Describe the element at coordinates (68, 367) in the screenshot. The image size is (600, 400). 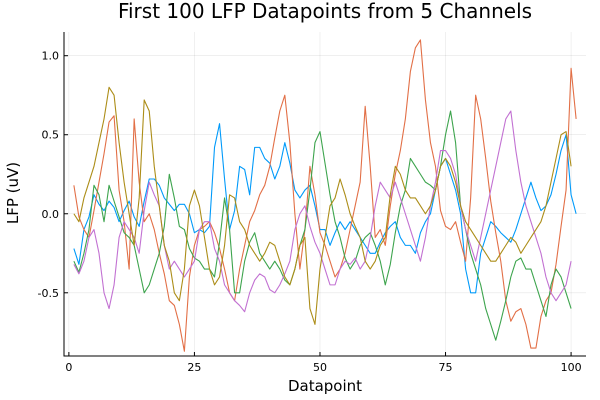
I see `x-tick-label: 0` at that location.